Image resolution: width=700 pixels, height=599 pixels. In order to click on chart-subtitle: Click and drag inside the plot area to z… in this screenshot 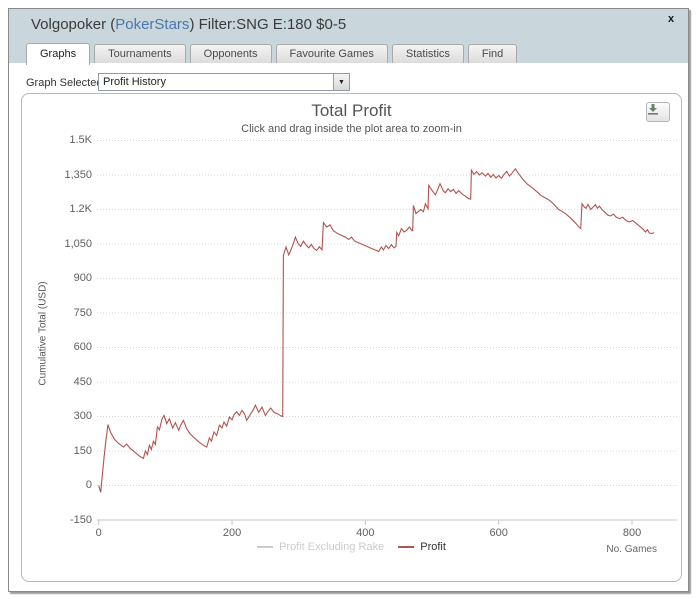, I will do `click(351, 129)`.